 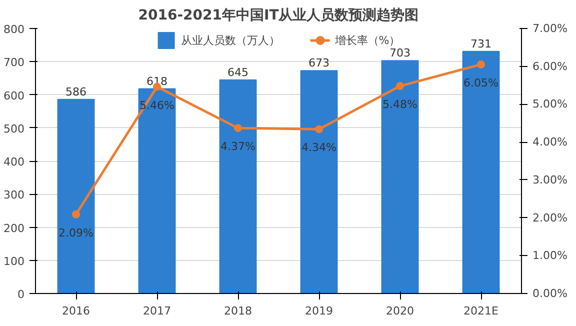 I want to click on text: 731, so click(x=481, y=43).